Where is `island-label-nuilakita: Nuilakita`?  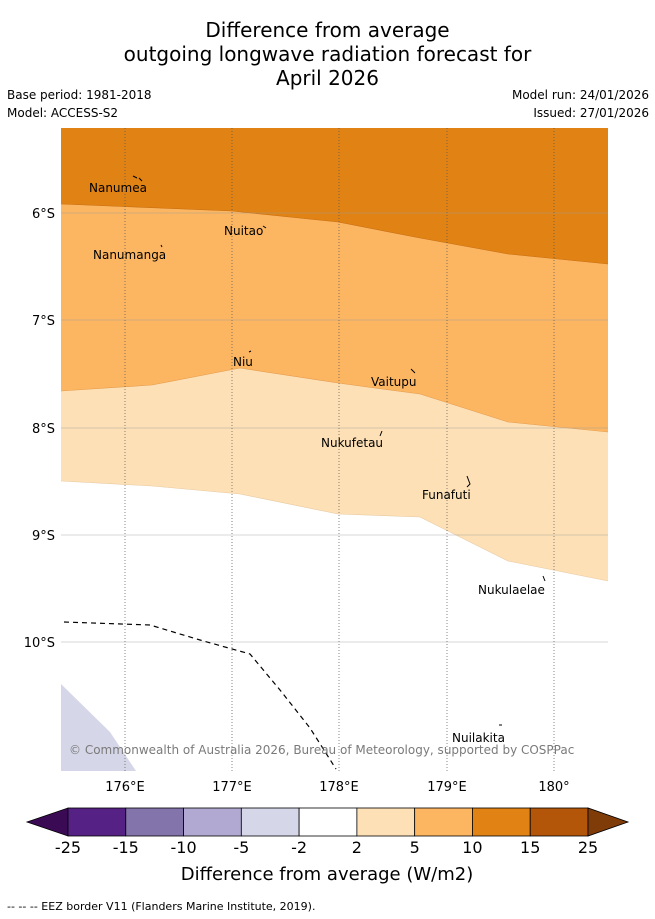
island-label-nuilakita: Nuilakita is located at coordinates (478, 738).